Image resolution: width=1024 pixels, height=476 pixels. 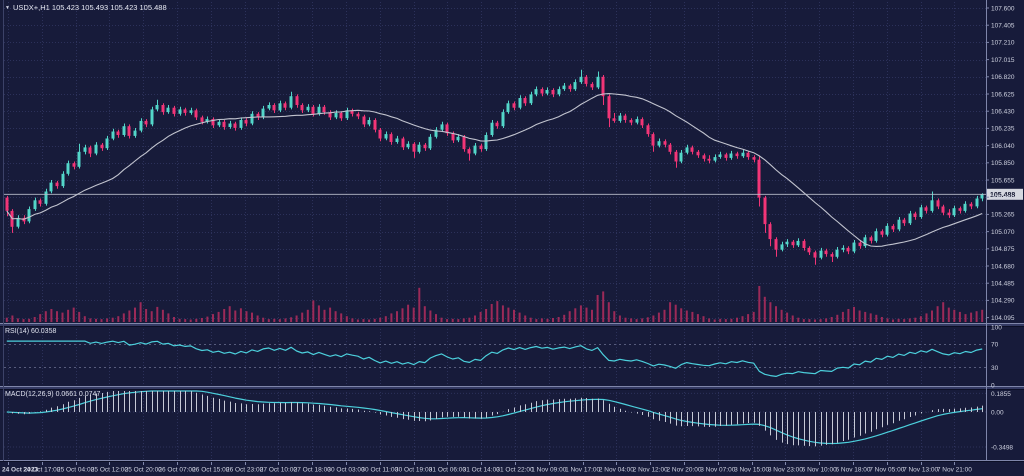 What do you see at coordinates (717, 470) in the screenshot?
I see `svg-text: 3 Nov 07:00` at bounding box center [717, 470].